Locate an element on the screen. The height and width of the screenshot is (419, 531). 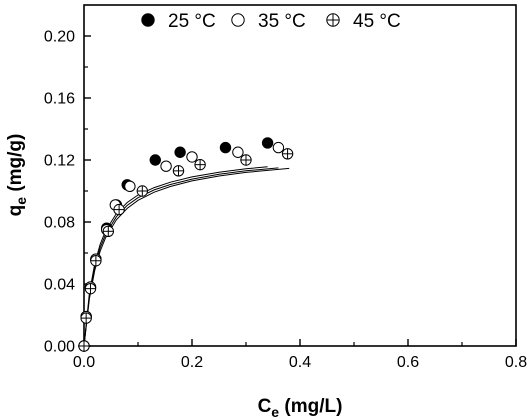
legend-item: 45 °C is located at coordinates (363, 21).